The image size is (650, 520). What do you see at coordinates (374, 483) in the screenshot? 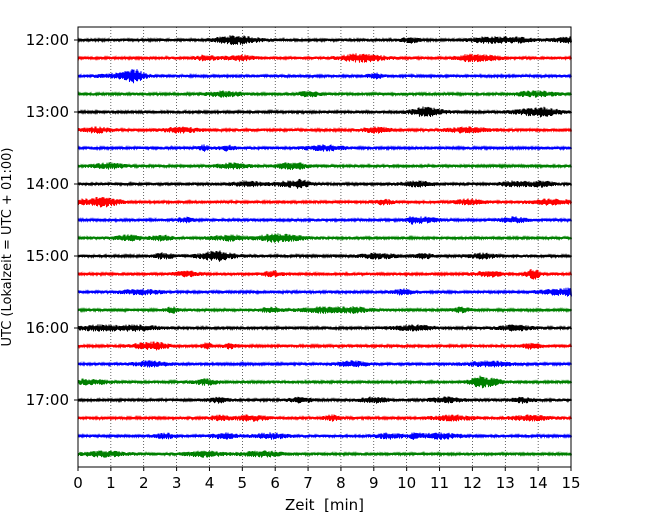
I see `x-tick-label: 9` at bounding box center [374, 483].